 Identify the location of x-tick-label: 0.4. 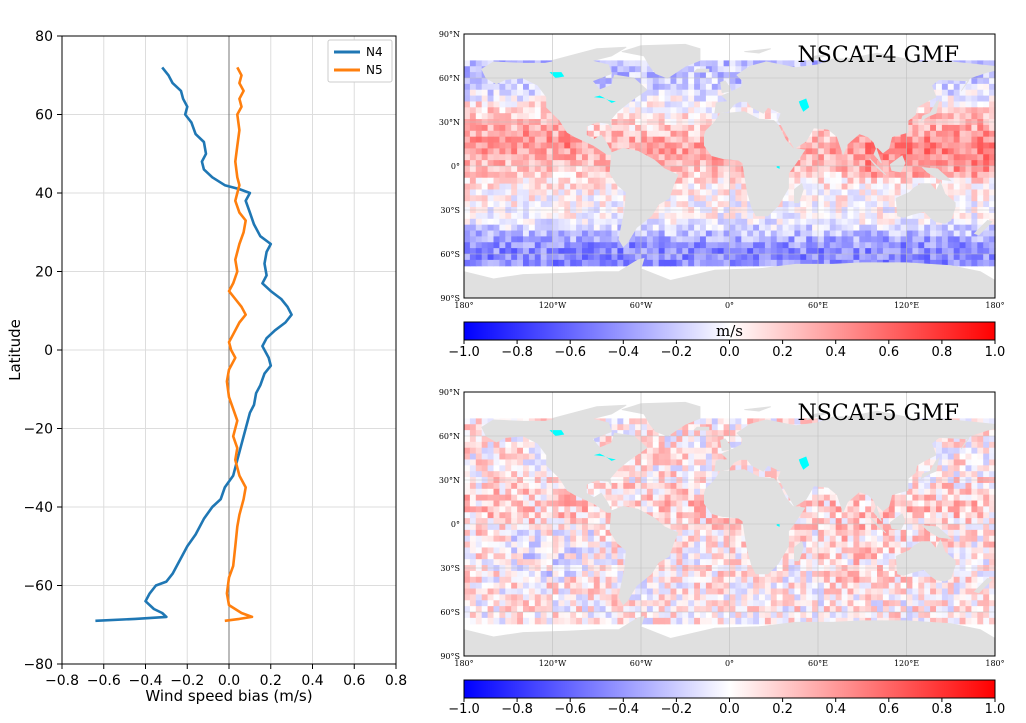
(312, 681).